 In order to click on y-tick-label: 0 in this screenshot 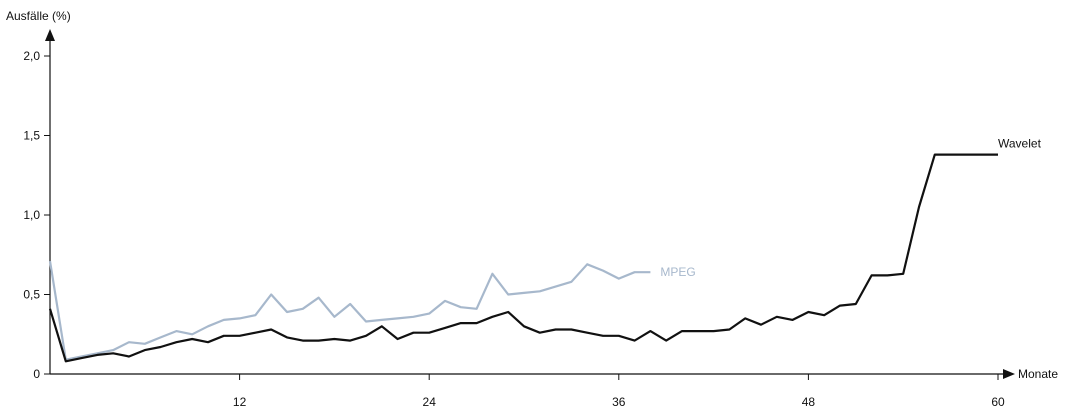, I will do `click(36, 374)`.